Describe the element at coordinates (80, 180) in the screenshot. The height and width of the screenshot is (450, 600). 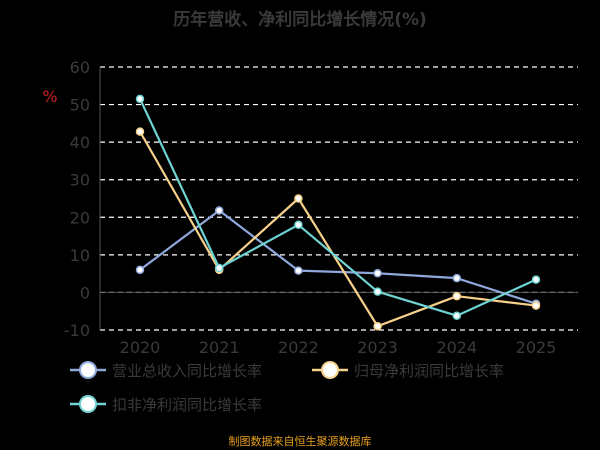
I see `y-tick-label: 30` at that location.